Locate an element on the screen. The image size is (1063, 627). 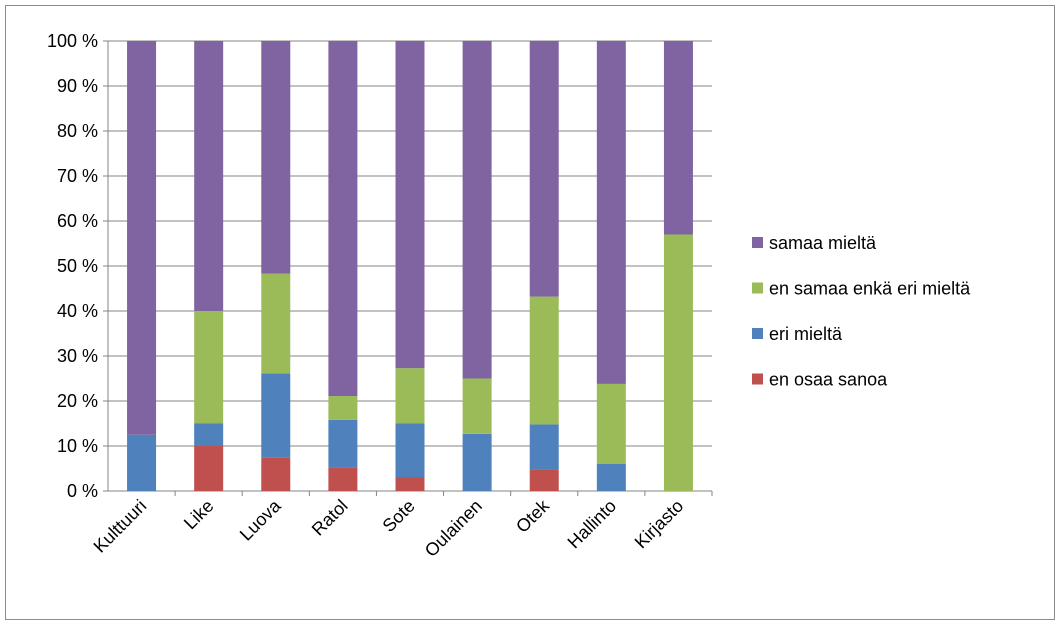
category-label: Hallinto is located at coordinates (592, 524).